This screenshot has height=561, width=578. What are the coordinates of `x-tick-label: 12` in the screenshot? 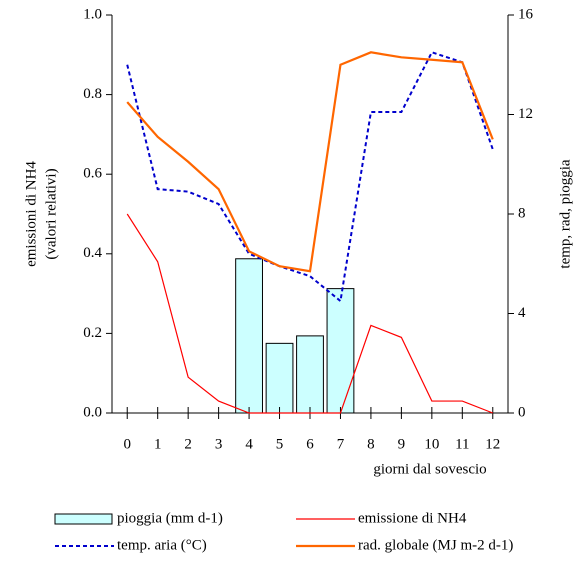 It's located at (492, 444).